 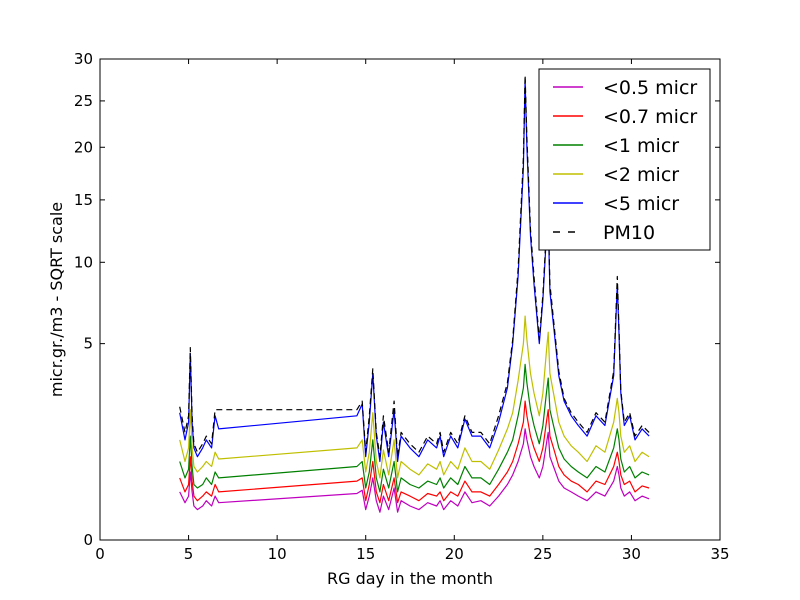 I want to click on y-axis-label: micr.gr./m3 - SQRT scale, so click(x=56, y=299).